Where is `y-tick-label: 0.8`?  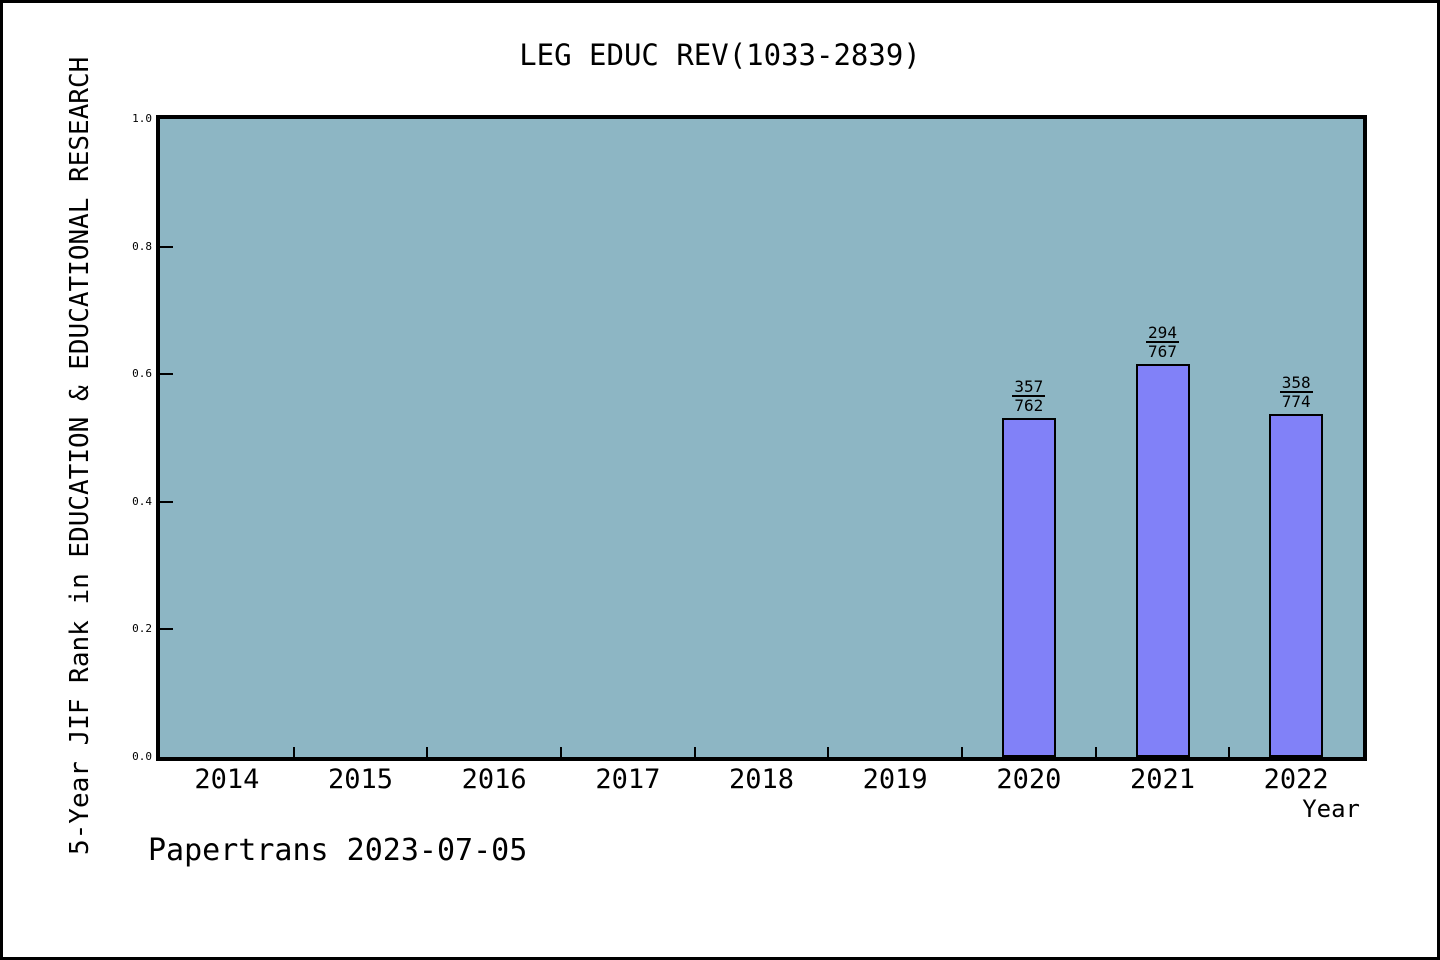 y-tick-label: 0.8 is located at coordinates (142, 246).